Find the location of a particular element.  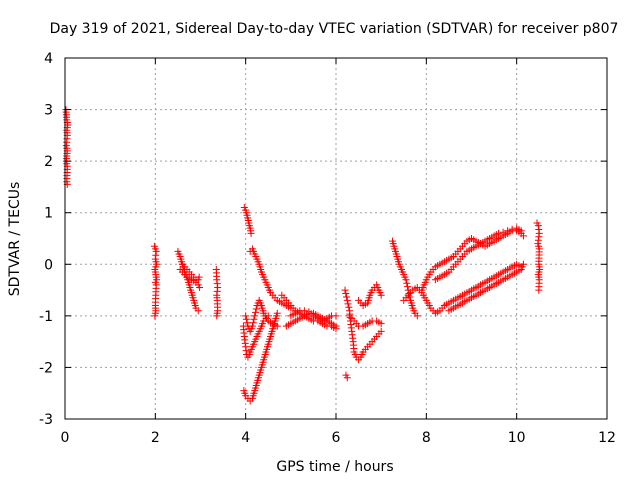

y-tick-label: 4 is located at coordinates (48, 59).